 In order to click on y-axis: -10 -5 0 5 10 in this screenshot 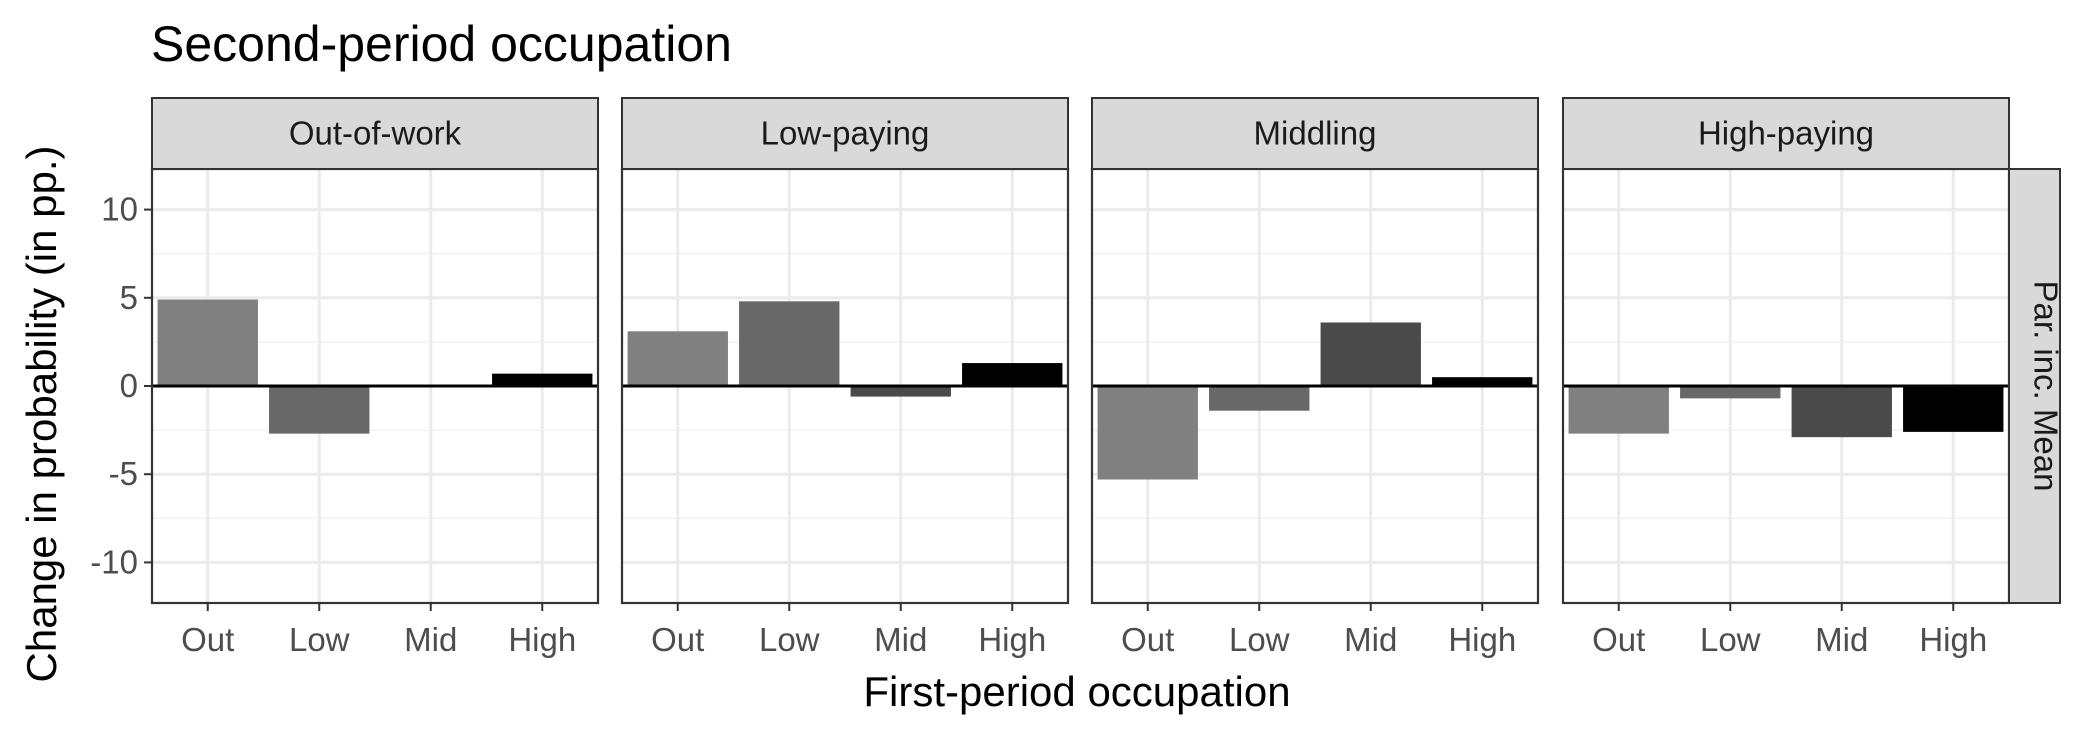, I will do `click(121, 385)`.